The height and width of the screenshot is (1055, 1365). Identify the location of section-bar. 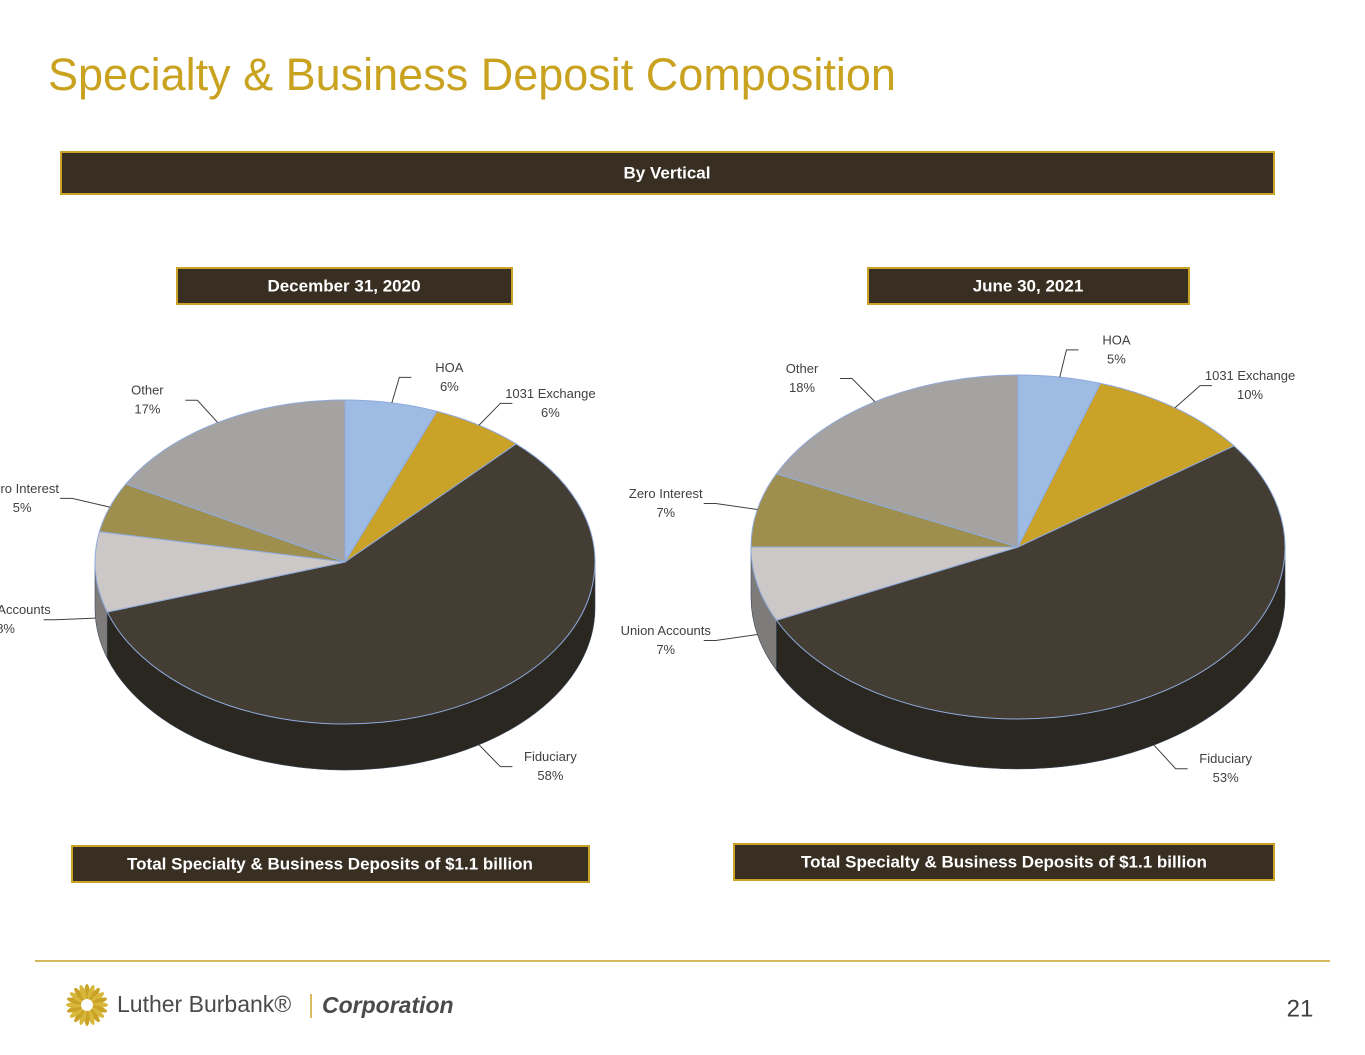
(667, 173).